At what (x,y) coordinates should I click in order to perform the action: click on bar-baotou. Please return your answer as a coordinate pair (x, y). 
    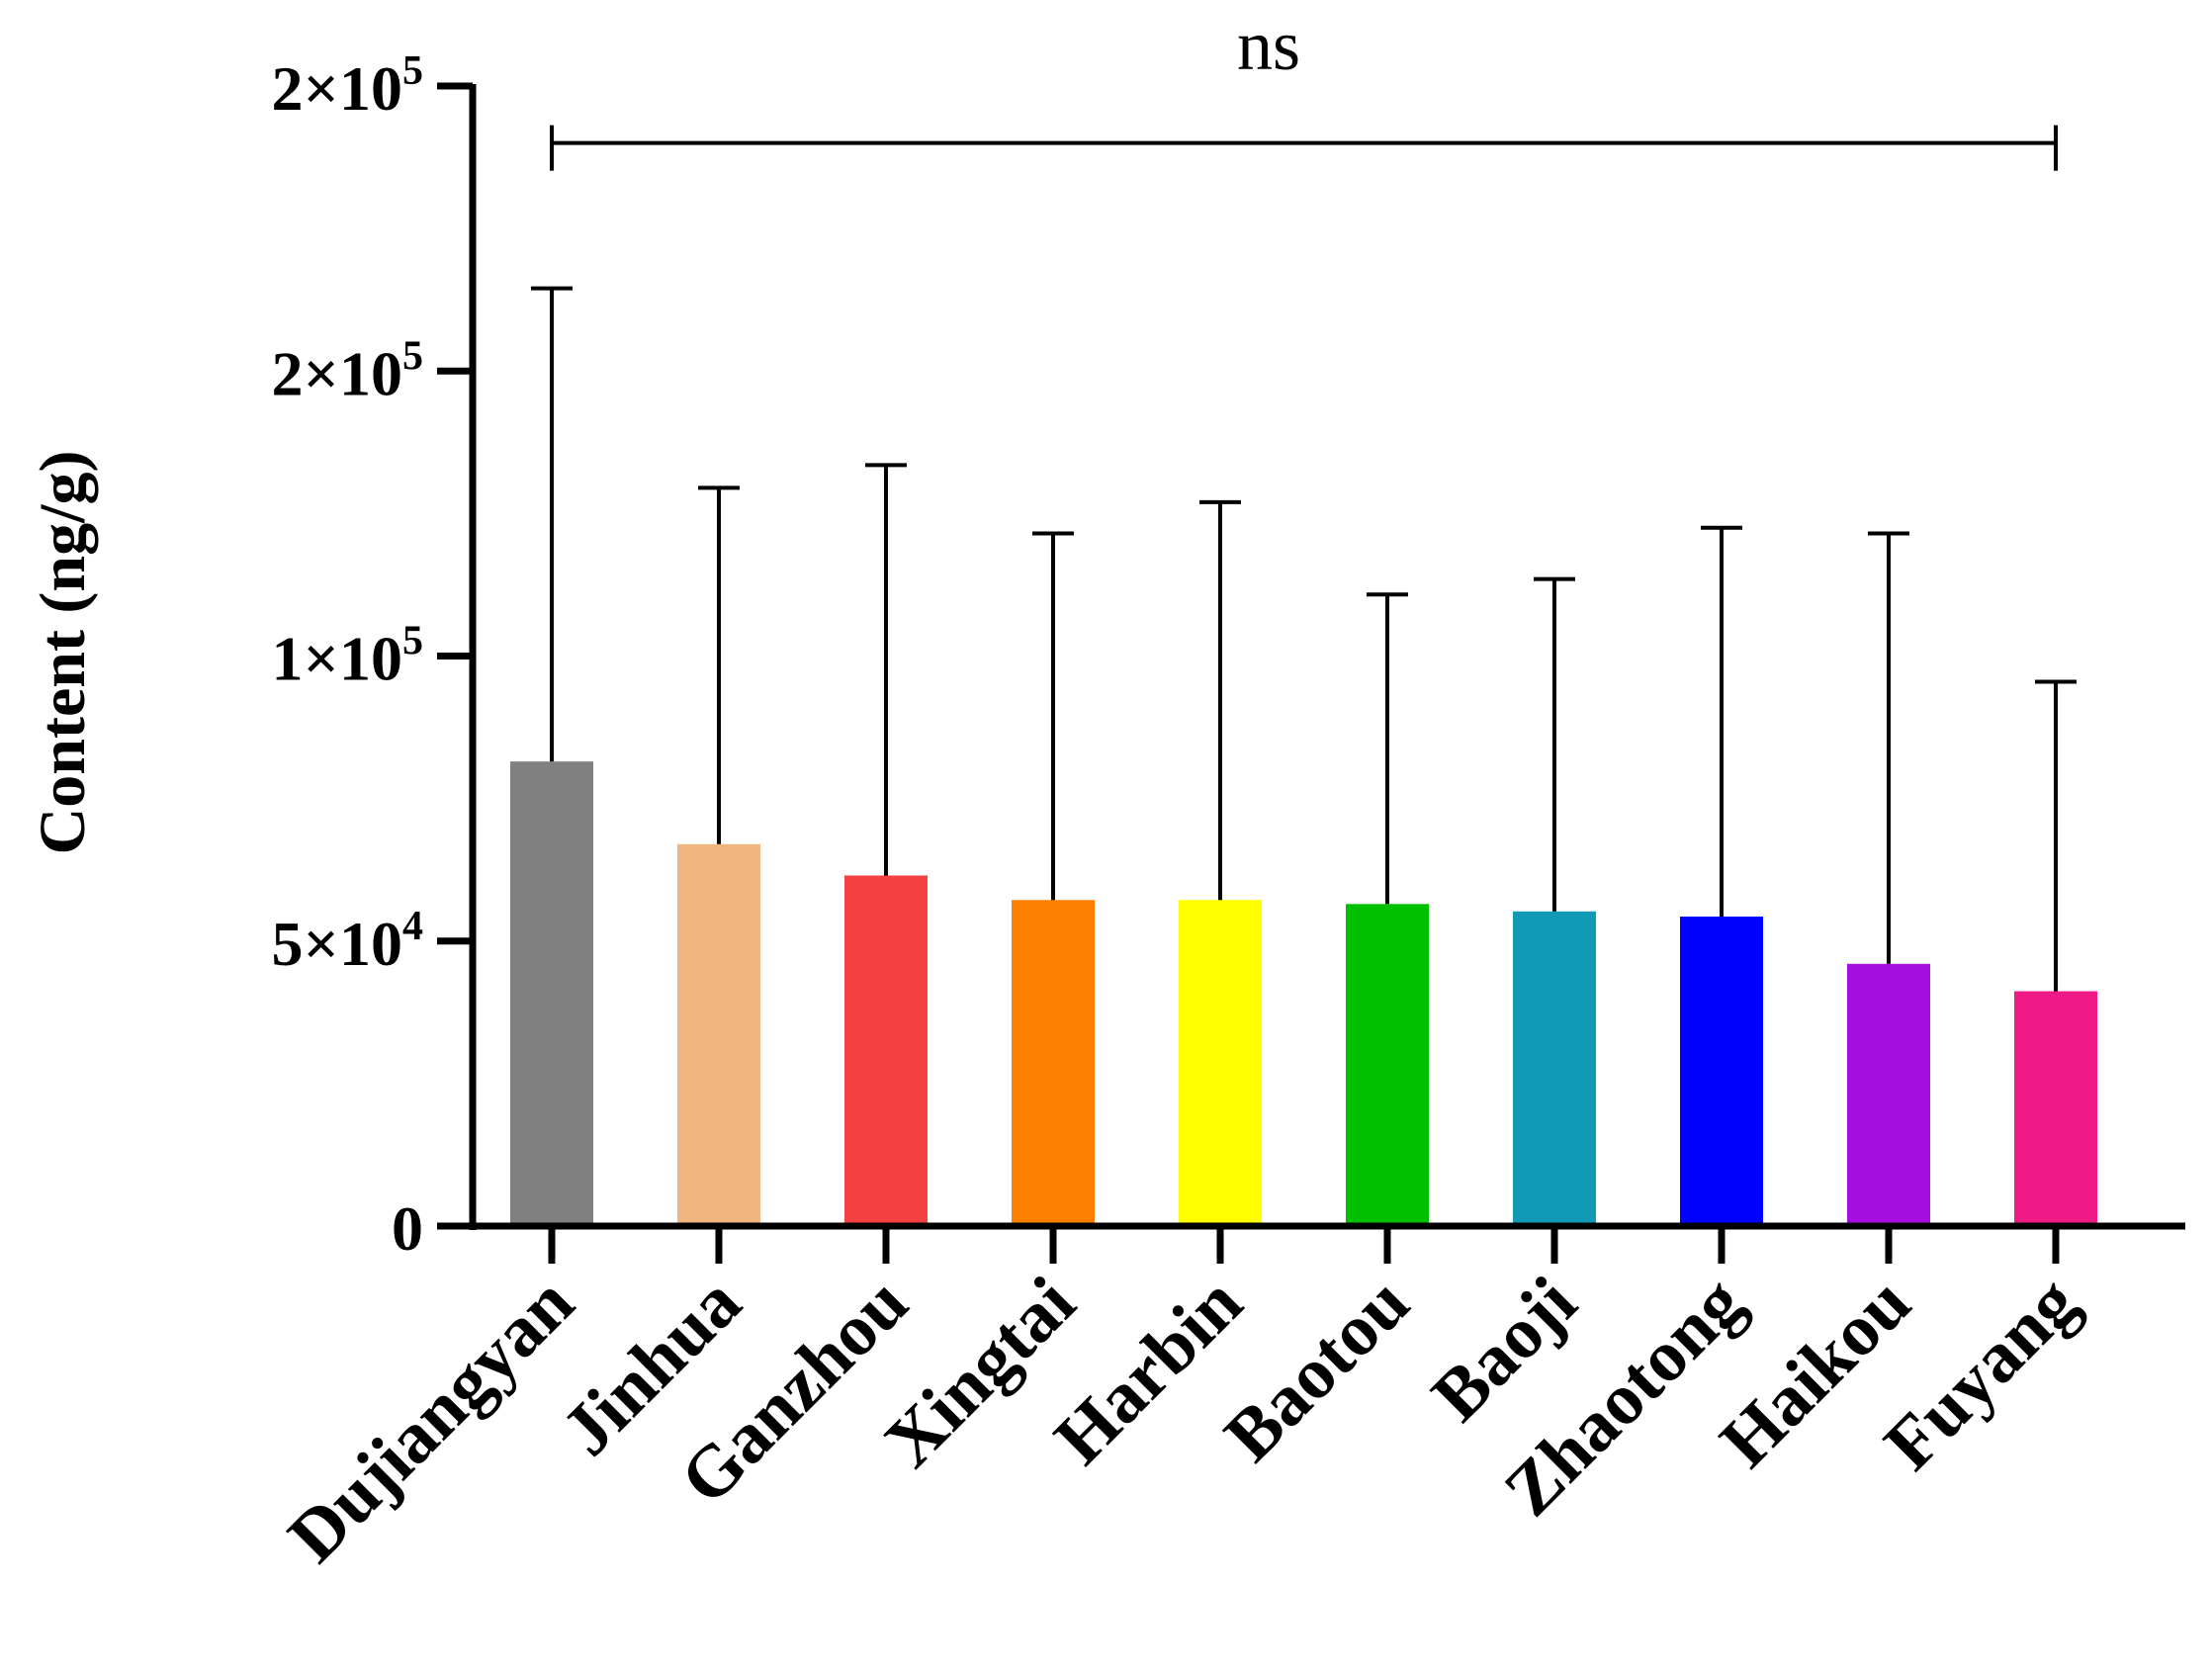
    Looking at the image, I should click on (1388, 1065).